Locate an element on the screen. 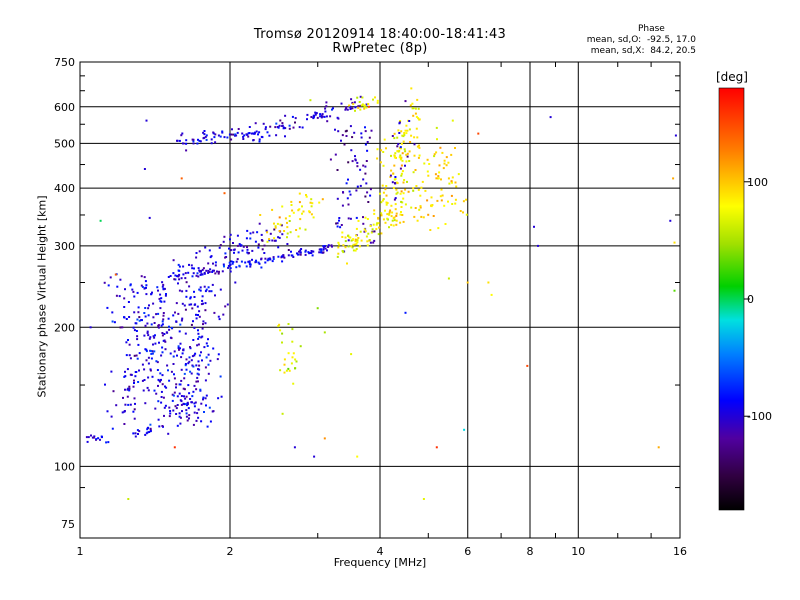 This screenshot has width=800, height=600. y-axis-label: Stationary phase Virtual Height [km] is located at coordinates (42, 296).